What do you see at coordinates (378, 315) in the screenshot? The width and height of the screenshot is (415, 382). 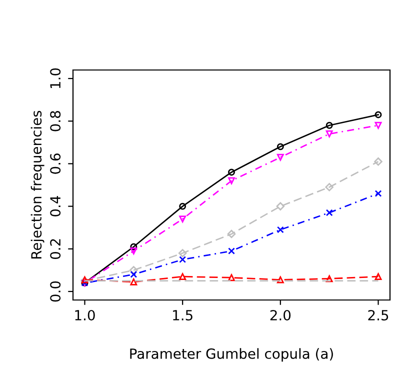 I see `x-tick-label: 2.5` at bounding box center [378, 315].